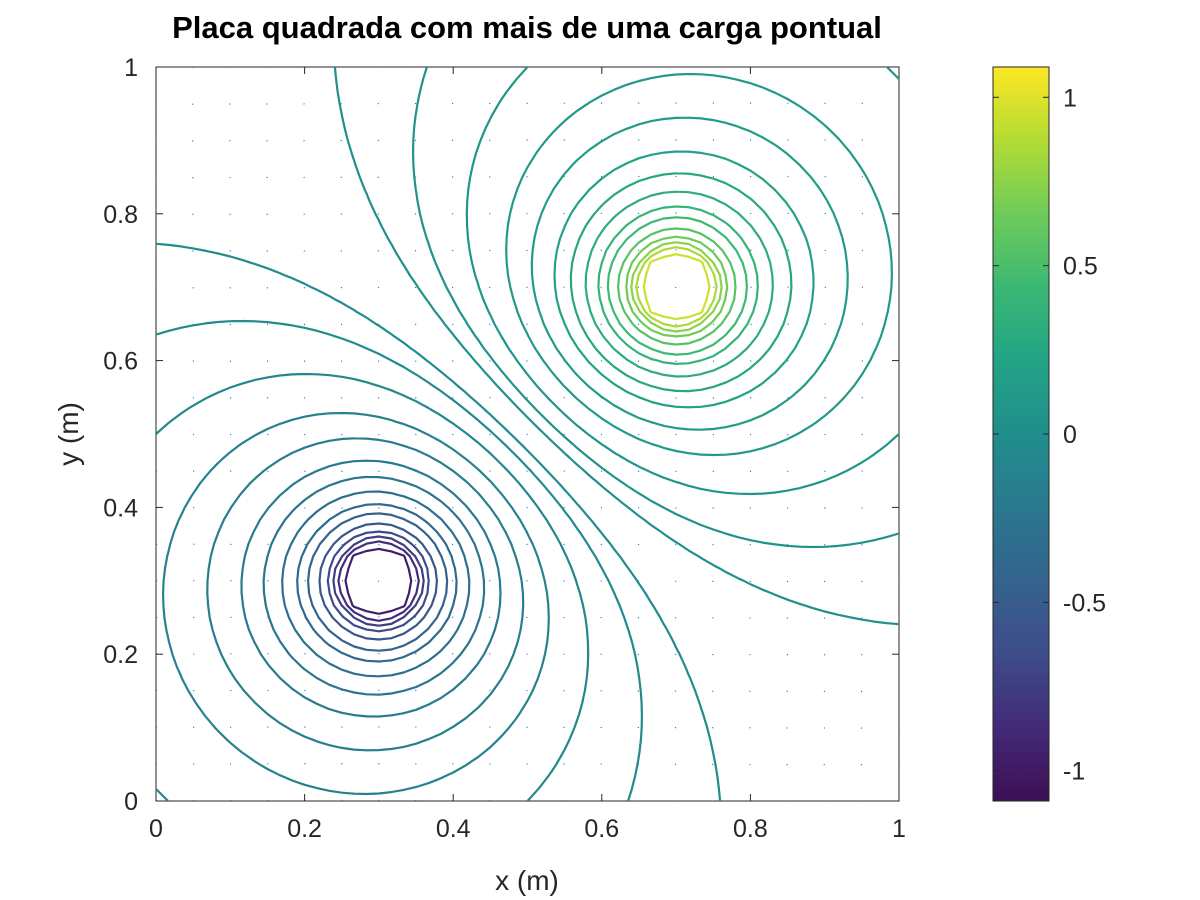 This screenshot has width=1200, height=900. I want to click on colorbar-tick-label: -0.5, so click(1084, 603).